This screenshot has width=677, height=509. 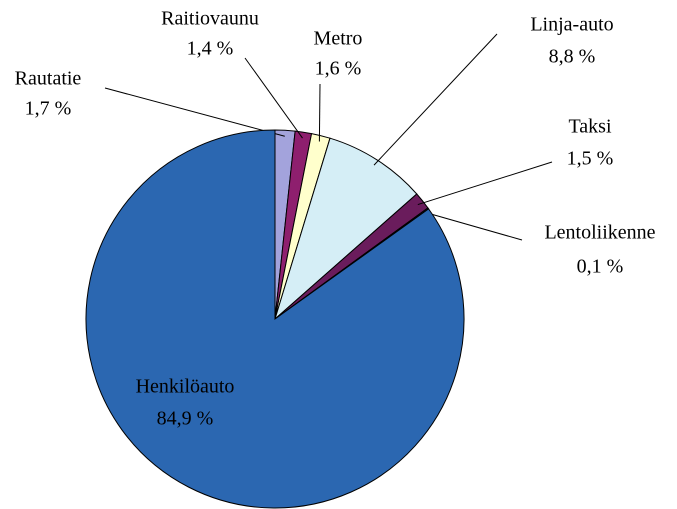 What do you see at coordinates (589, 127) in the screenshot?
I see `slice-label: Taksi` at bounding box center [589, 127].